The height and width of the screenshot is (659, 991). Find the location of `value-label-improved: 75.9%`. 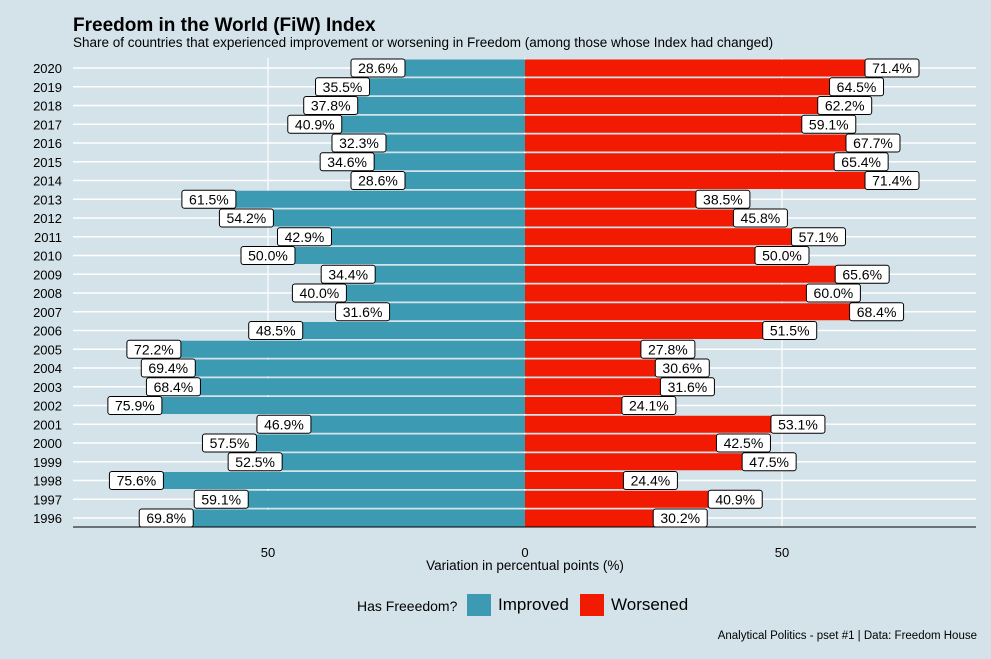

value-label-improved: 75.9% is located at coordinates (135, 405).